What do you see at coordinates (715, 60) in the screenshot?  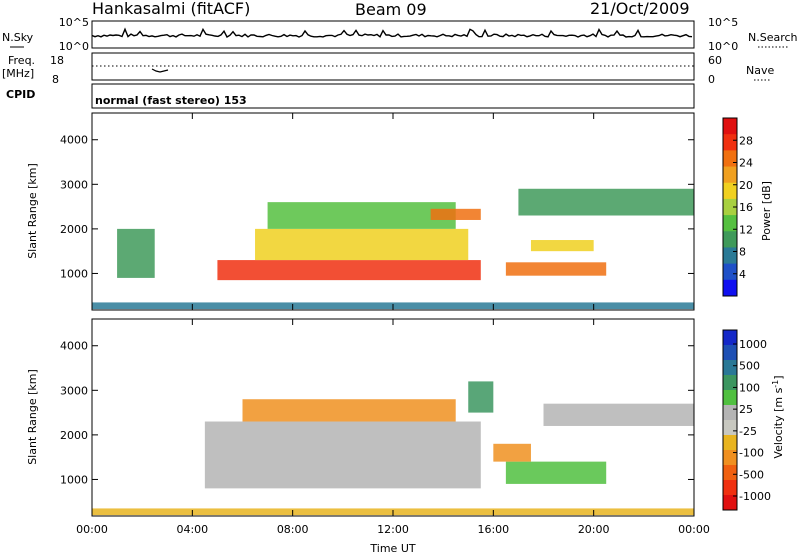 I see `nave-top: 60` at bounding box center [715, 60].